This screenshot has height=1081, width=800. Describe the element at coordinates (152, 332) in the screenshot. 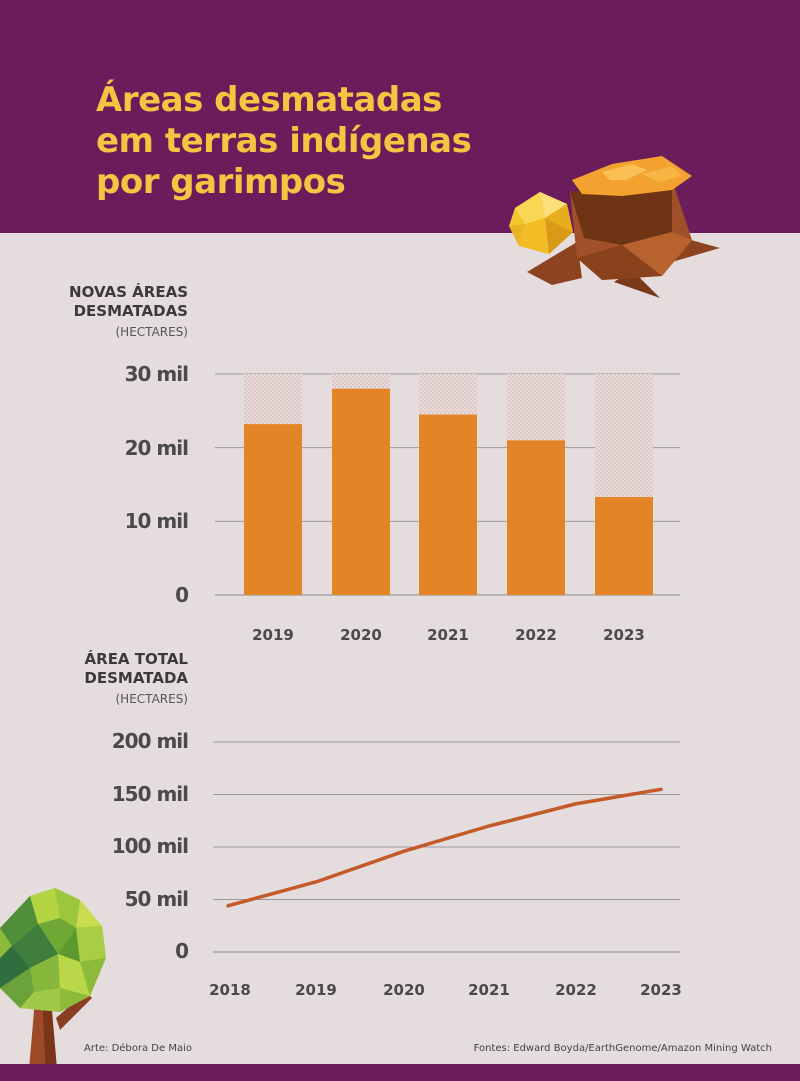

I see `bar-chart-unit: (HECTARES)` at that location.